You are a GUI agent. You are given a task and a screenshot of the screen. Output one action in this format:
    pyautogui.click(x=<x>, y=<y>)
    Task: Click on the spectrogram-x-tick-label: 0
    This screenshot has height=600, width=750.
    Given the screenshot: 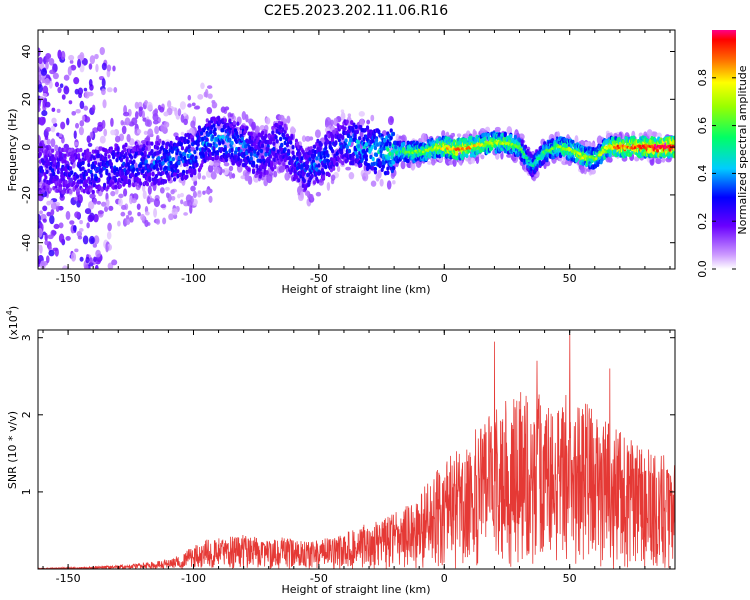 What is the action you would take?
    pyautogui.click(x=444, y=278)
    